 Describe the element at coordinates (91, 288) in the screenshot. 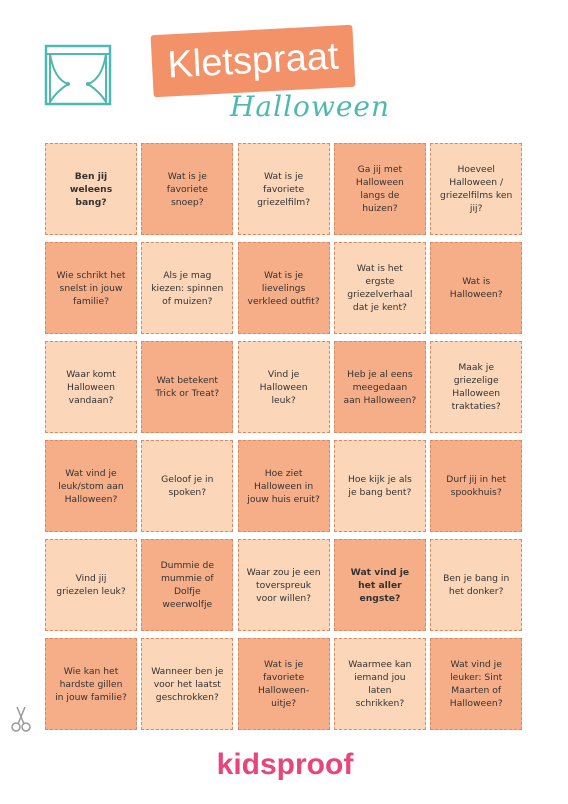

I see `question-card: Wie schrikt het snelst in jouw familie?` at that location.